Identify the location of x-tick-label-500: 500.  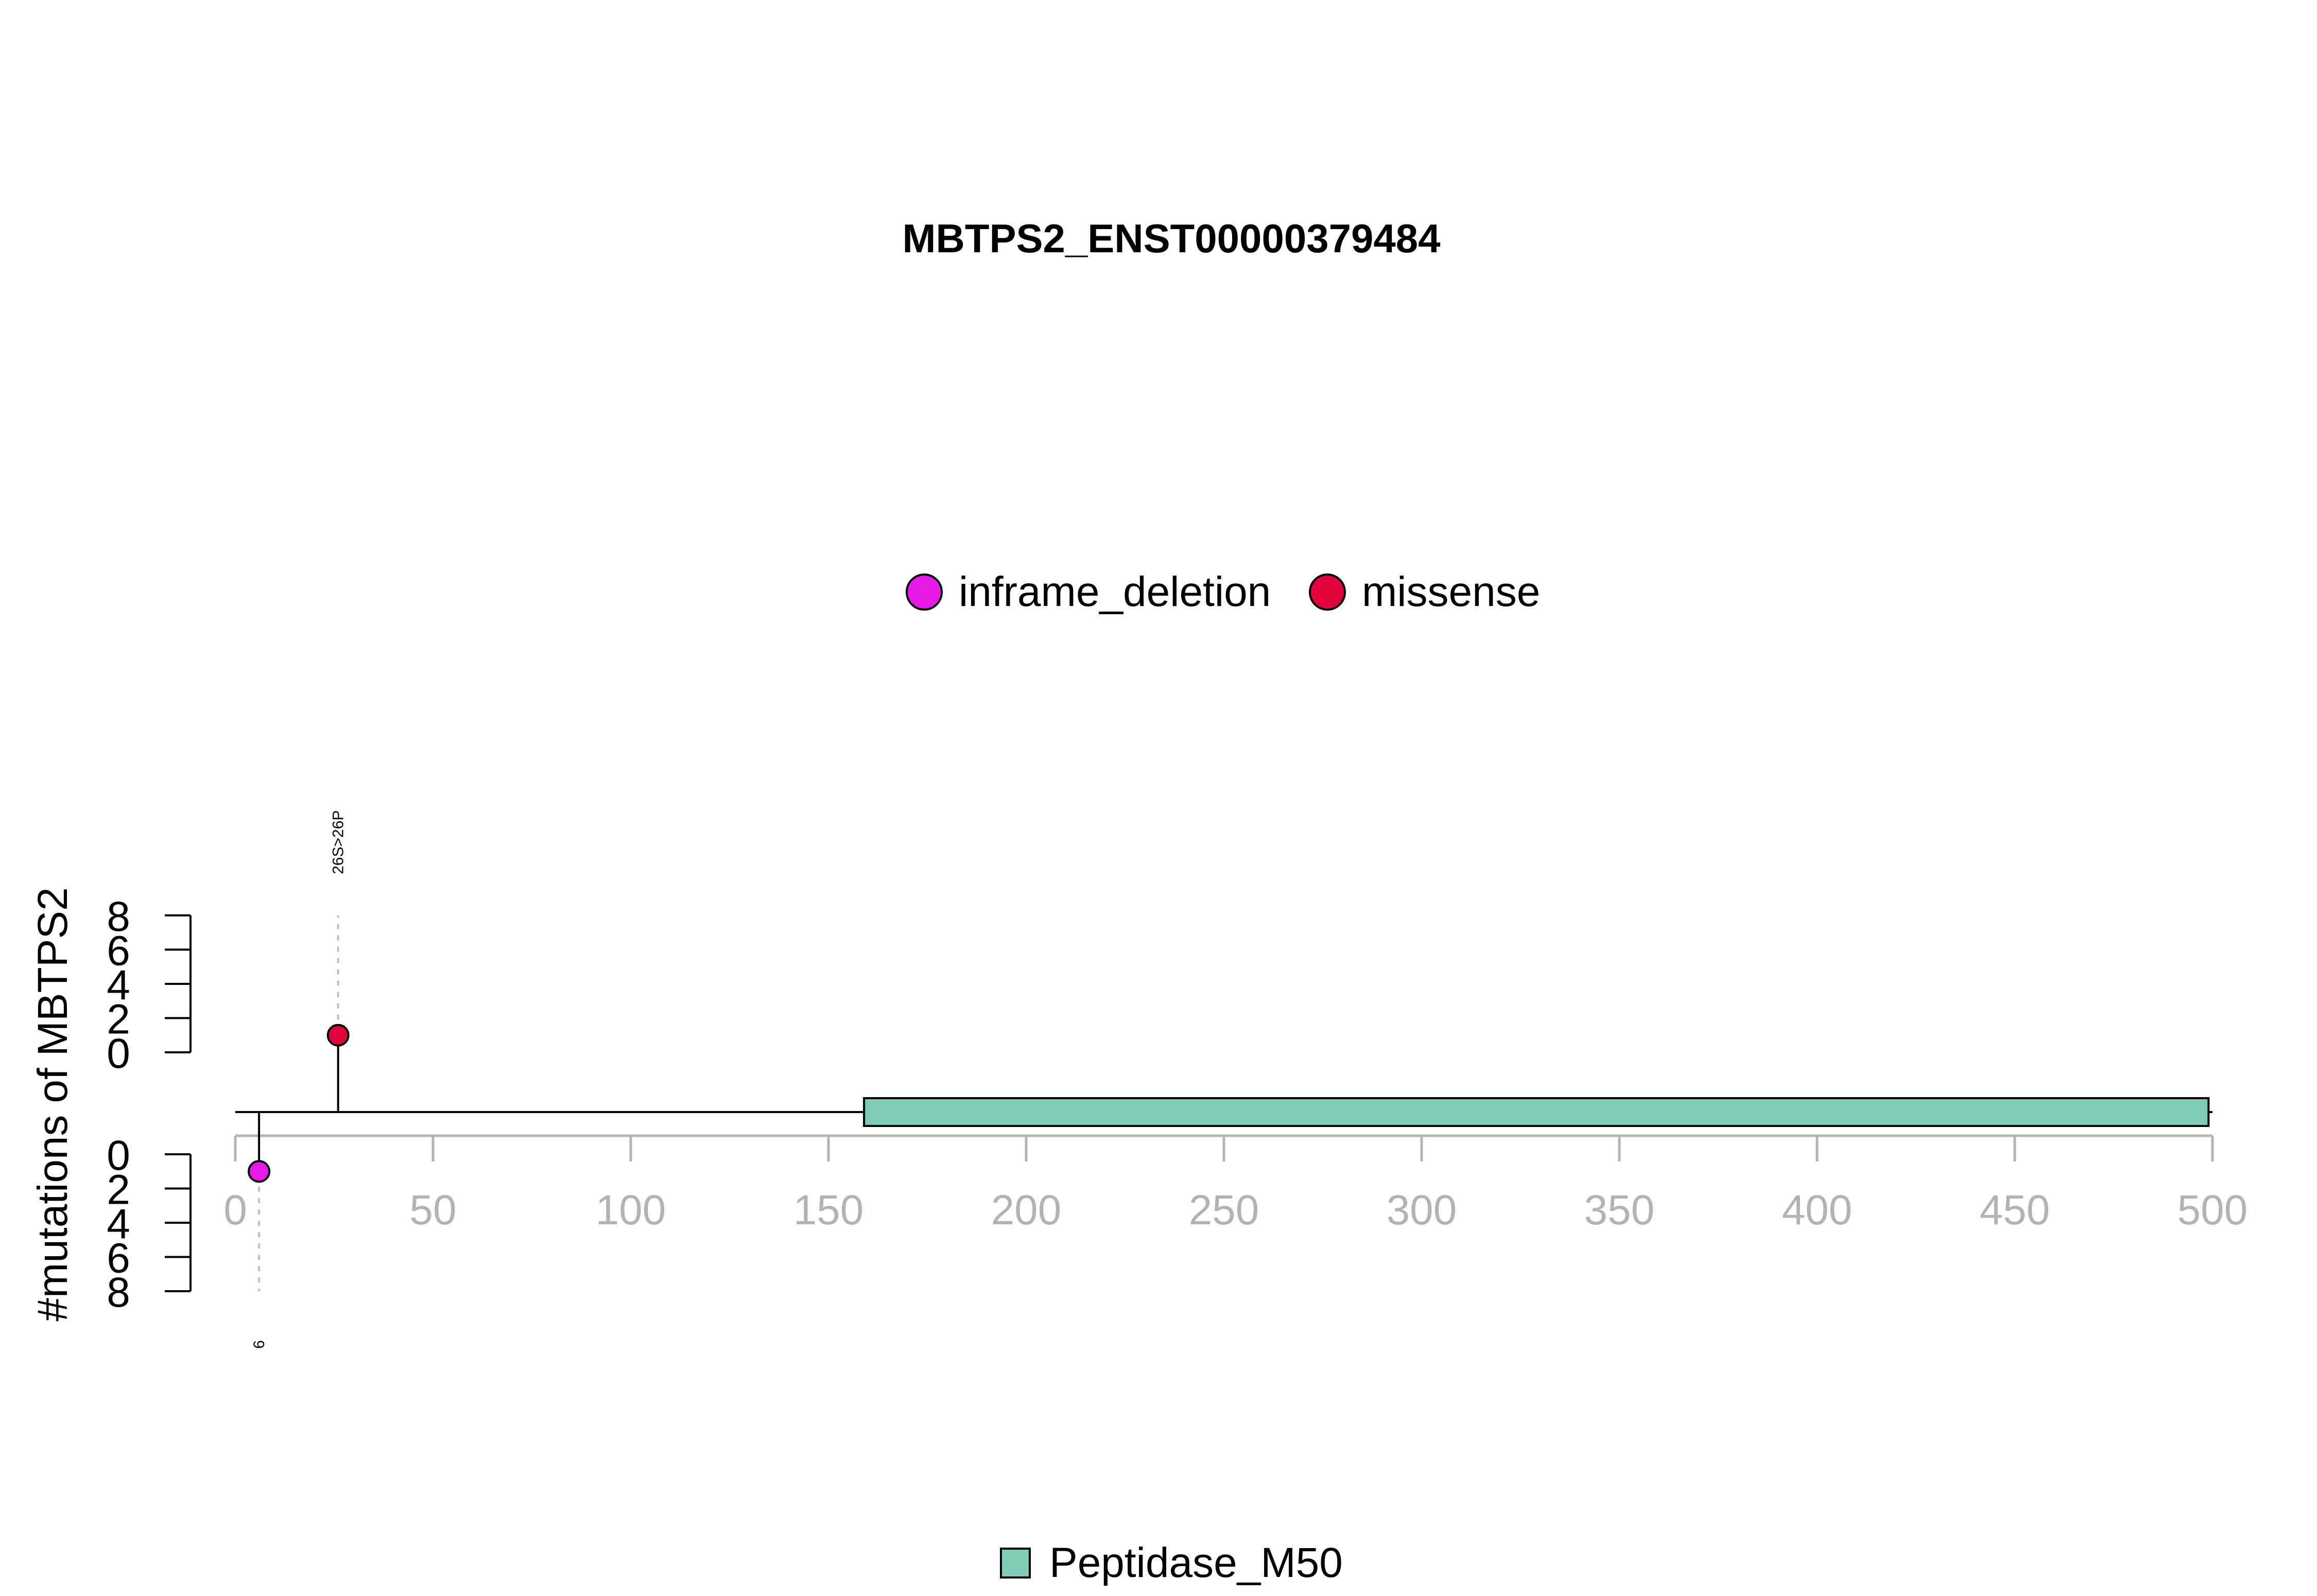
(2212, 1210).